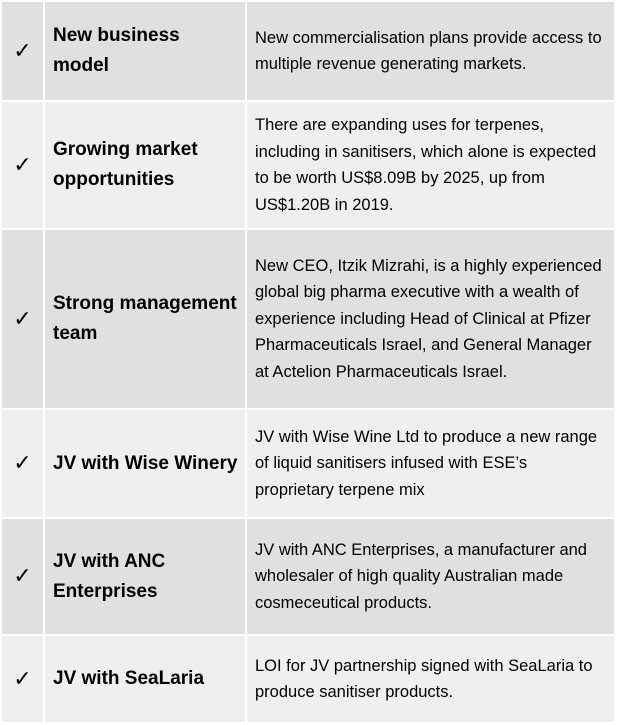 The image size is (620, 725). What do you see at coordinates (145, 679) in the screenshot?
I see `row-title: JV with SeaLaria` at bounding box center [145, 679].